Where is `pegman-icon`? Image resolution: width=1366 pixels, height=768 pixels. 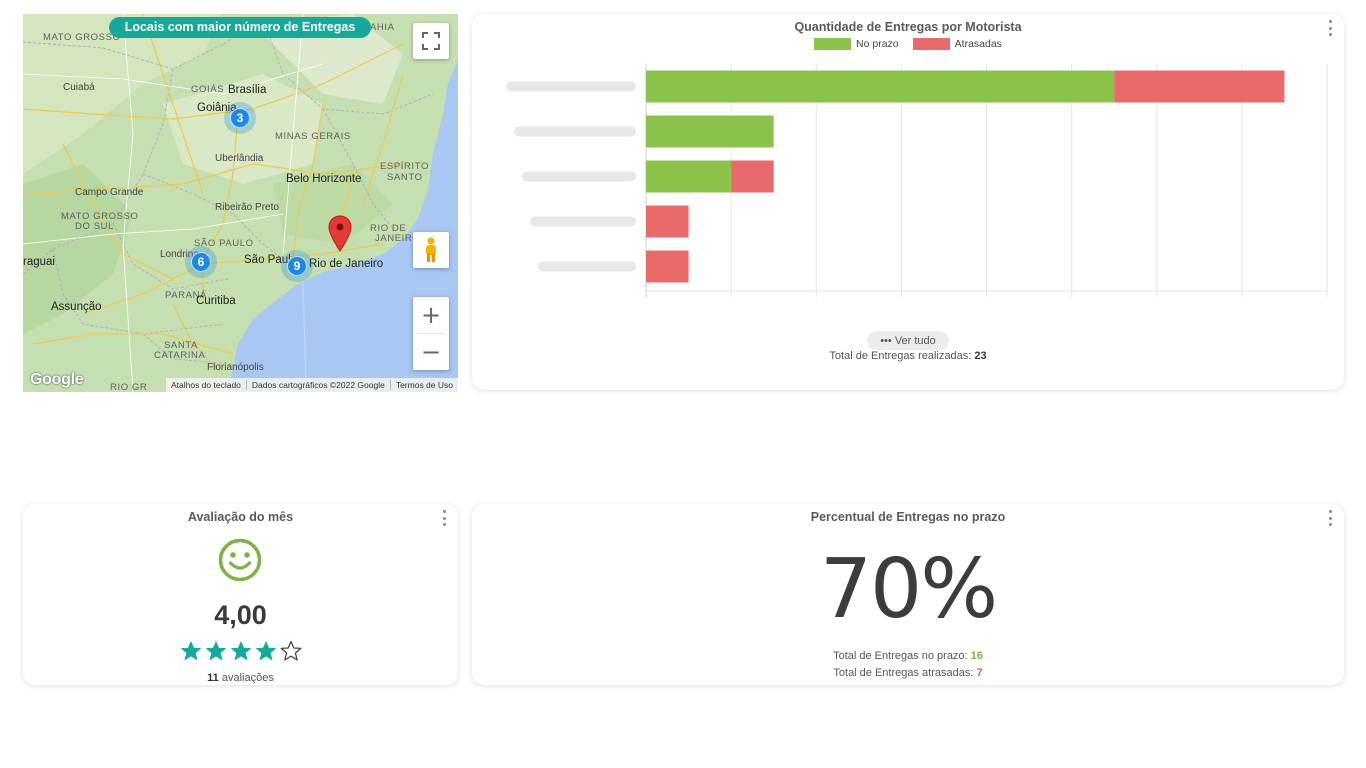 pegman-icon is located at coordinates (431, 249).